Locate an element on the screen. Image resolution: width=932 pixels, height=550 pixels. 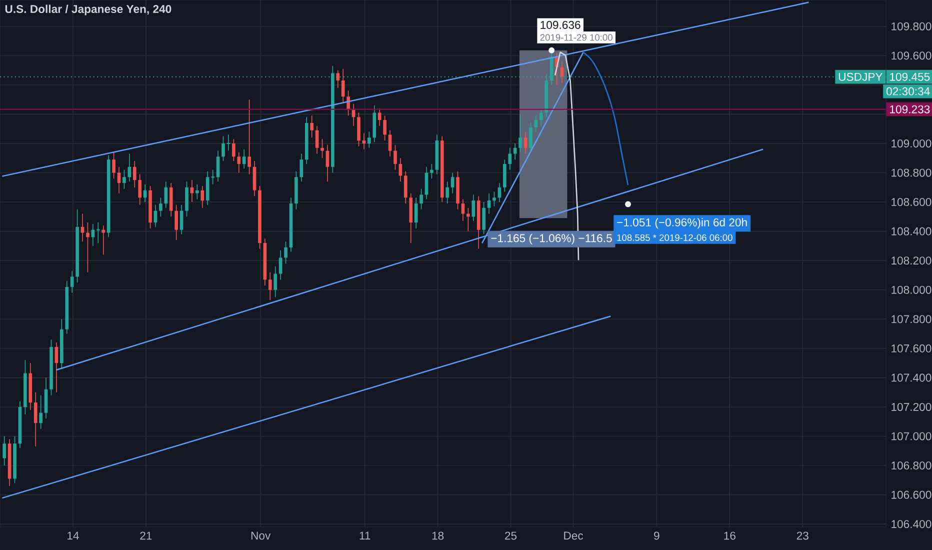
x-tick-label: 16 is located at coordinates (730, 536).